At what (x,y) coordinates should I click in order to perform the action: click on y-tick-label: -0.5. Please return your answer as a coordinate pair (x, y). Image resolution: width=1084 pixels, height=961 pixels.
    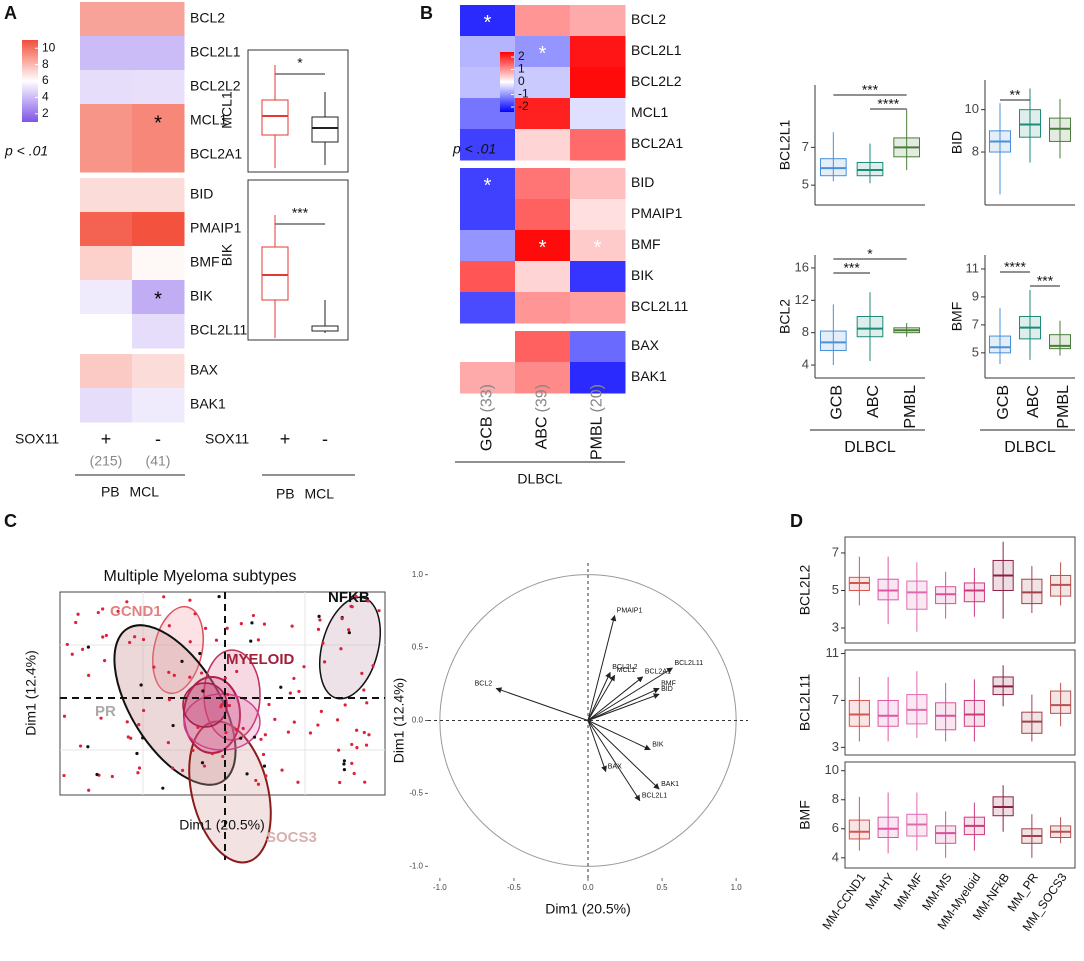
    Looking at the image, I should click on (416, 793).